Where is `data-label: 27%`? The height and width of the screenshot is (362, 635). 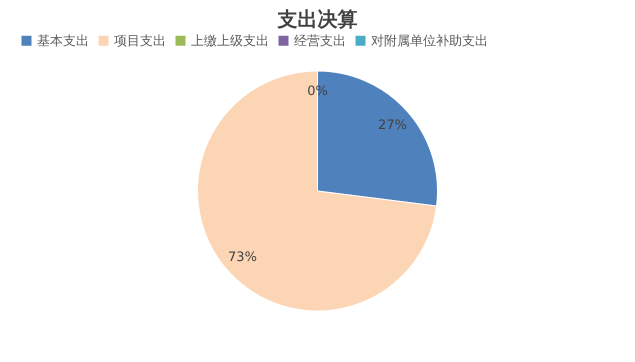 data-label: 27% is located at coordinates (392, 125).